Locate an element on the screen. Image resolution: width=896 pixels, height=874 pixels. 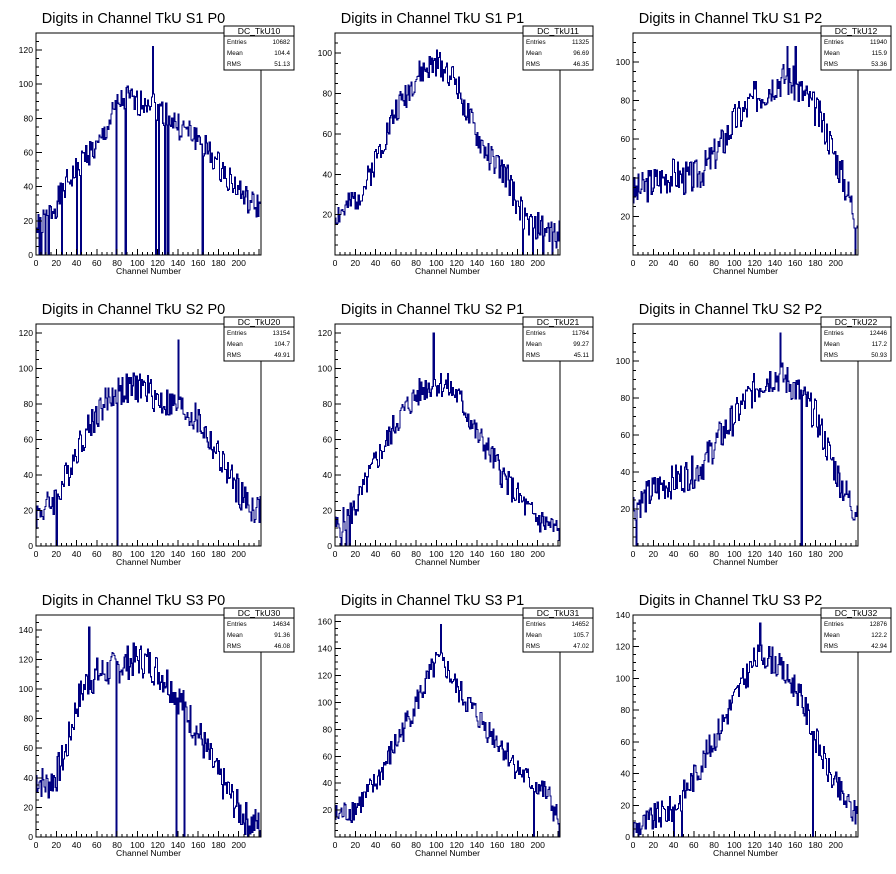
stats-box: DC_TkU21 Entries 11764 Mean 99.27 RMS 45.11 is located at coordinates (558, 339).